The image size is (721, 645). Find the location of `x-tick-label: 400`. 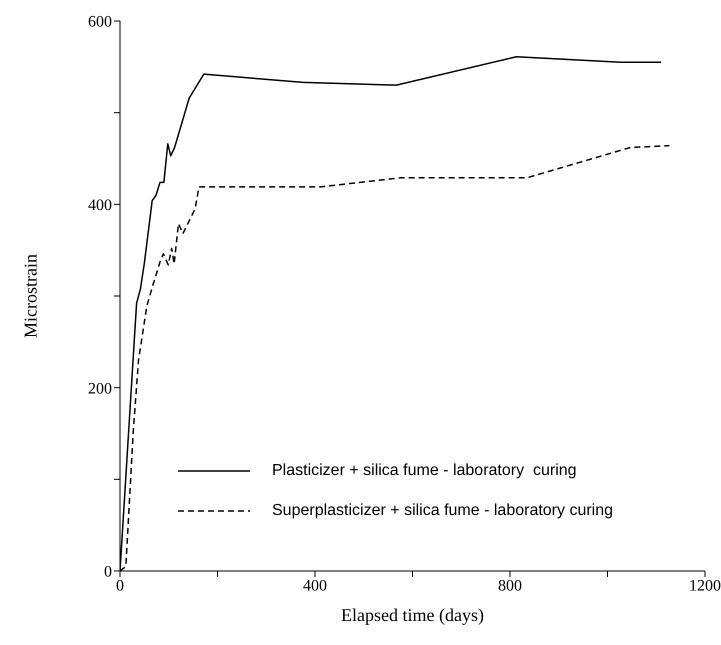

x-tick-label: 400 is located at coordinates (315, 585).